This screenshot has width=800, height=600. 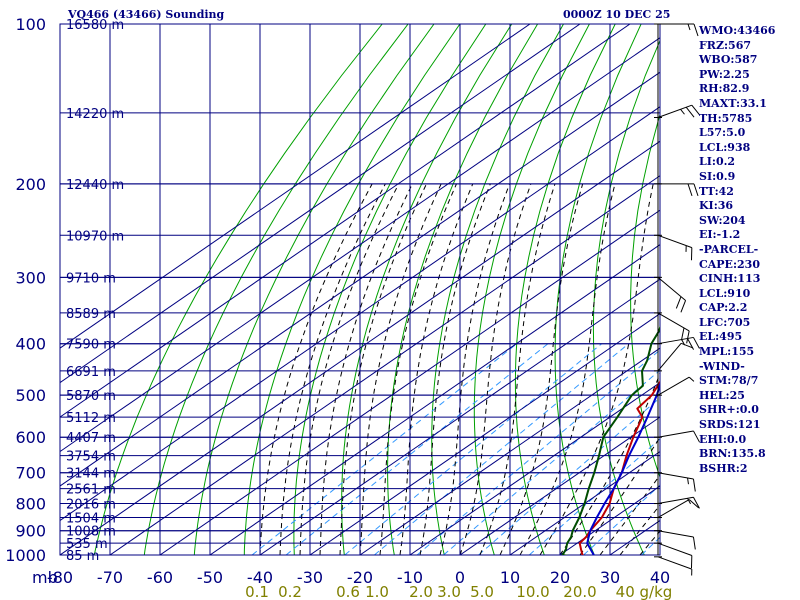 What do you see at coordinates (91, 519) in the screenshot?
I see `height-label: 1504 m` at bounding box center [91, 519].